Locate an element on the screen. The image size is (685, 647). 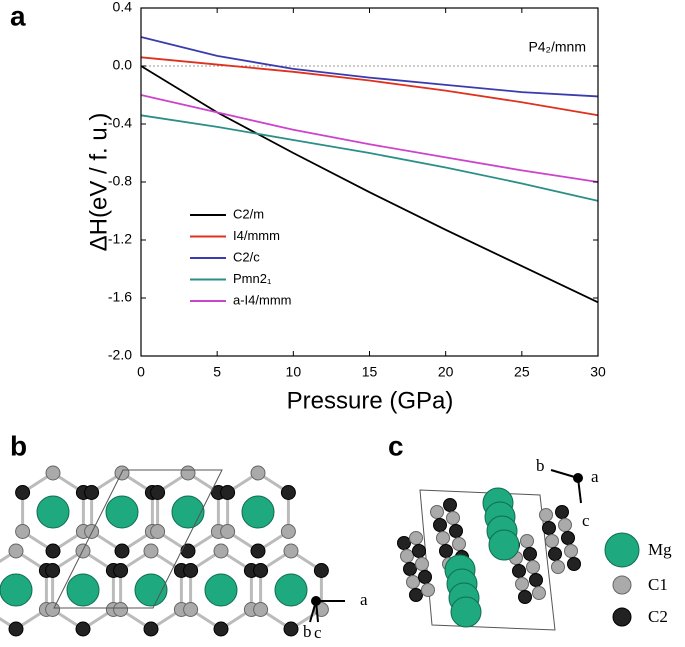
legend-label: C2/m is located at coordinates (248, 213).